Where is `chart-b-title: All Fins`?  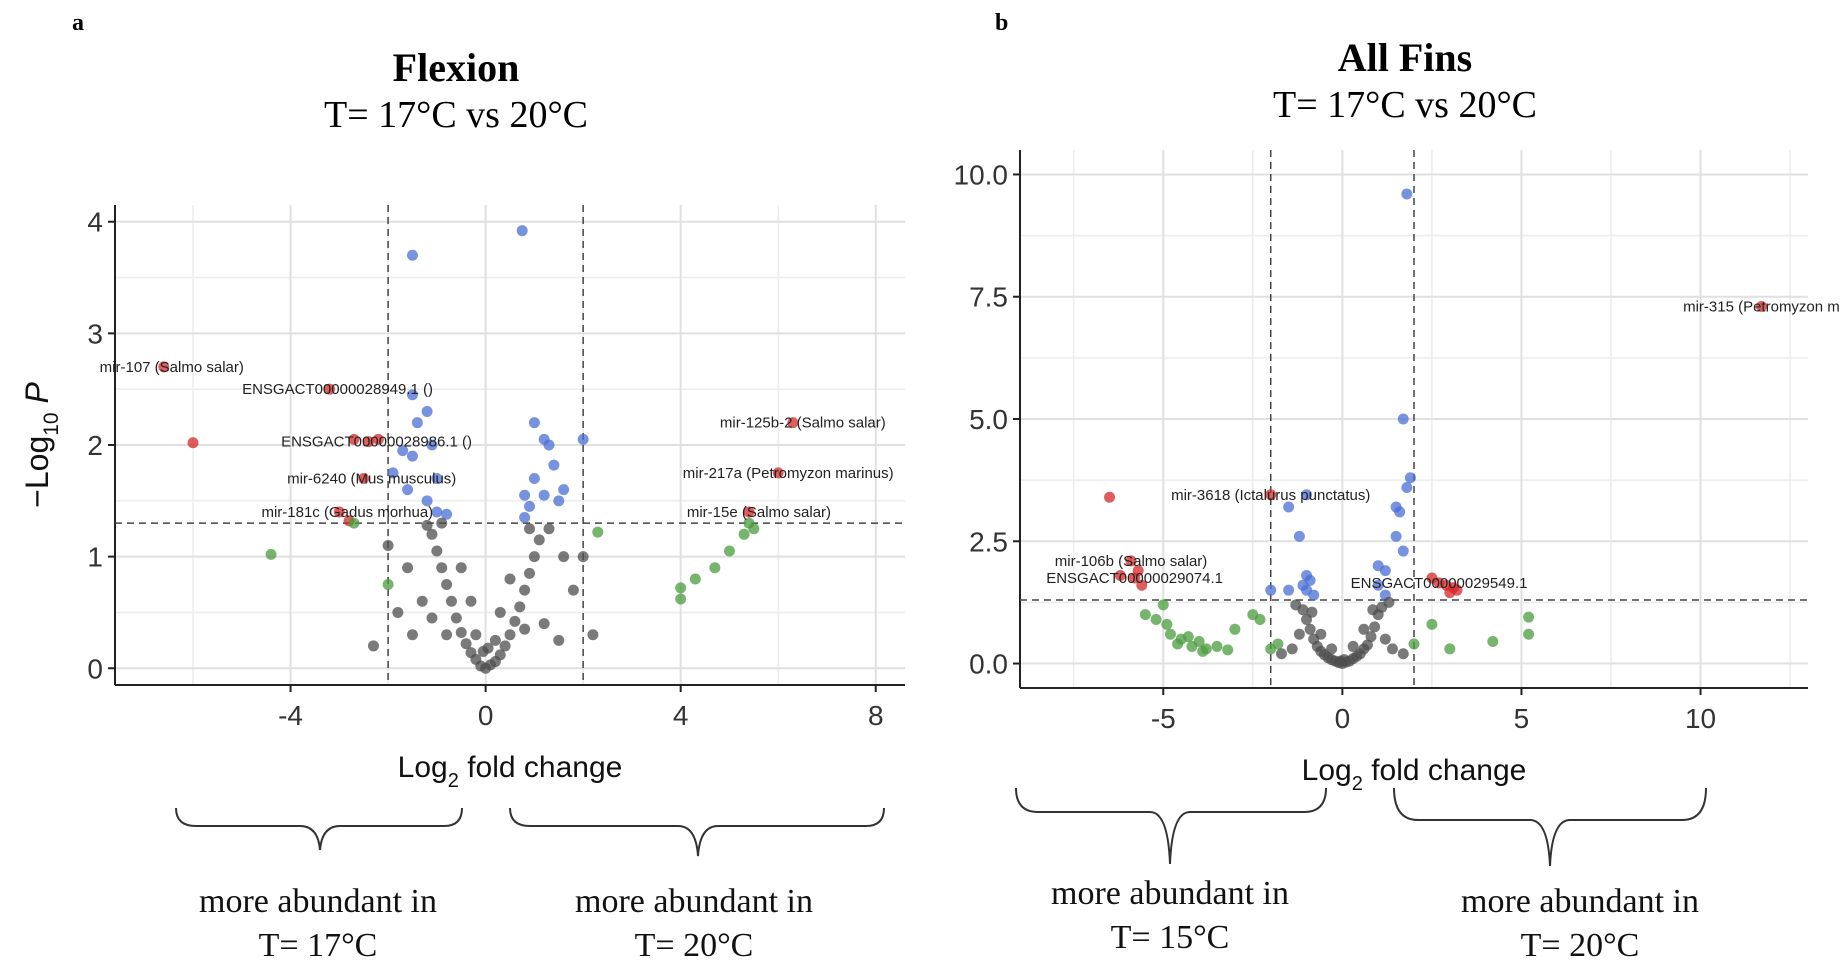
chart-b-title: All Fins is located at coordinates (1405, 57).